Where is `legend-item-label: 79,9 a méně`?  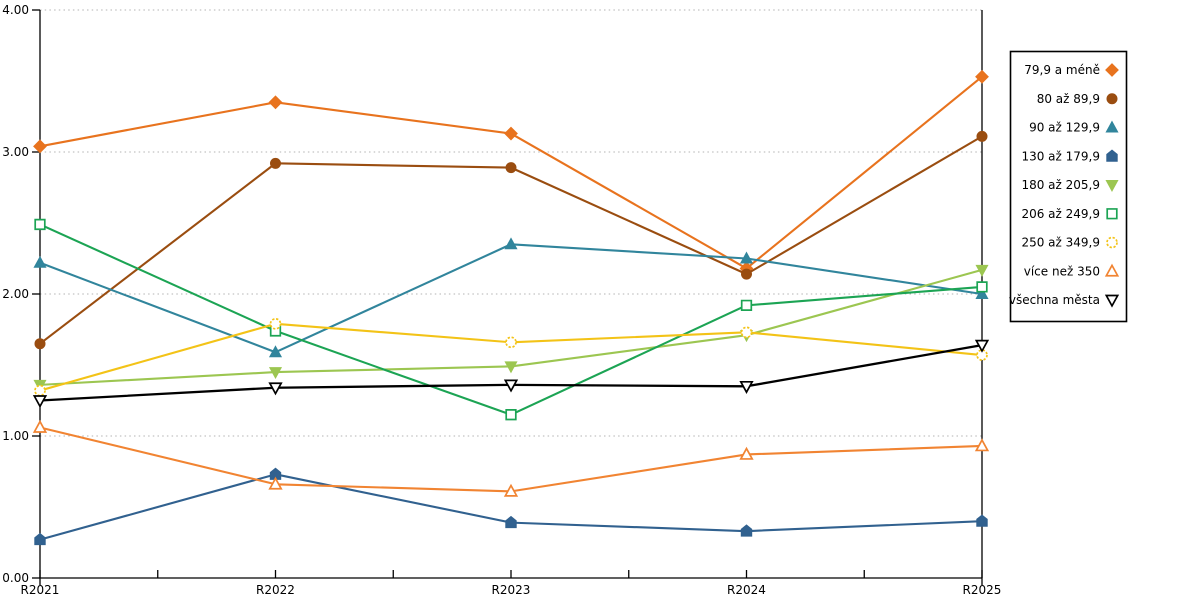 legend-item-label: 79,9 a méně is located at coordinates (1062, 70).